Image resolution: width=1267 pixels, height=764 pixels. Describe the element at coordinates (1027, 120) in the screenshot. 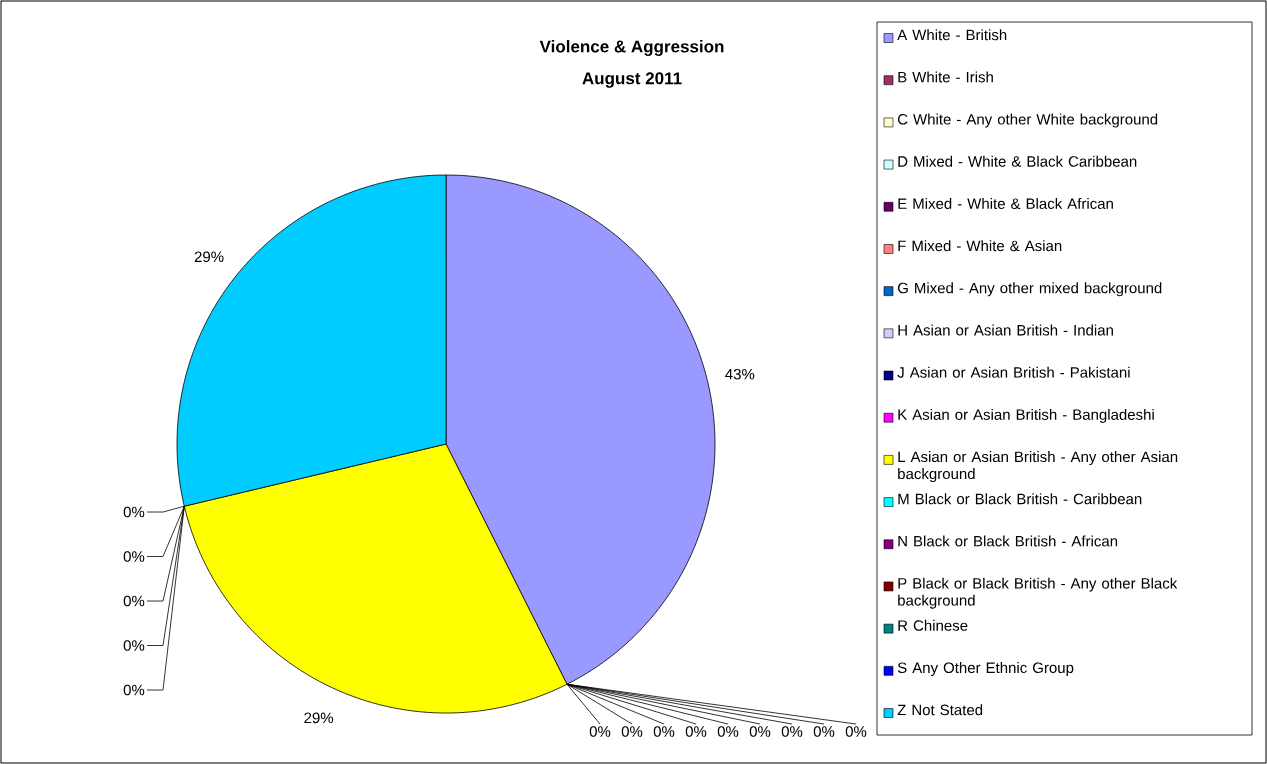

I see `legend-label: C White - Any other White background` at that location.